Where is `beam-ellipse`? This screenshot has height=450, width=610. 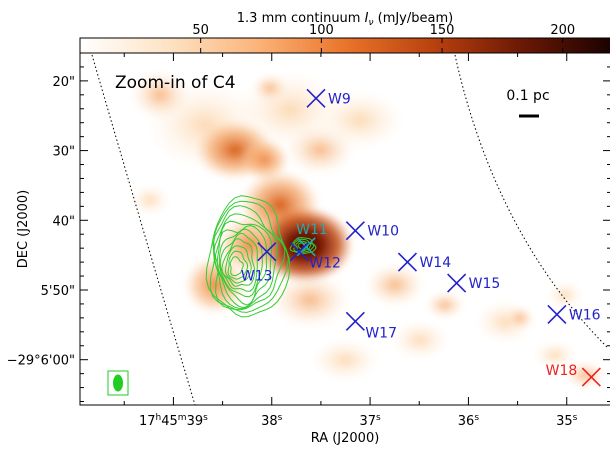 beam-ellipse is located at coordinates (118, 383).